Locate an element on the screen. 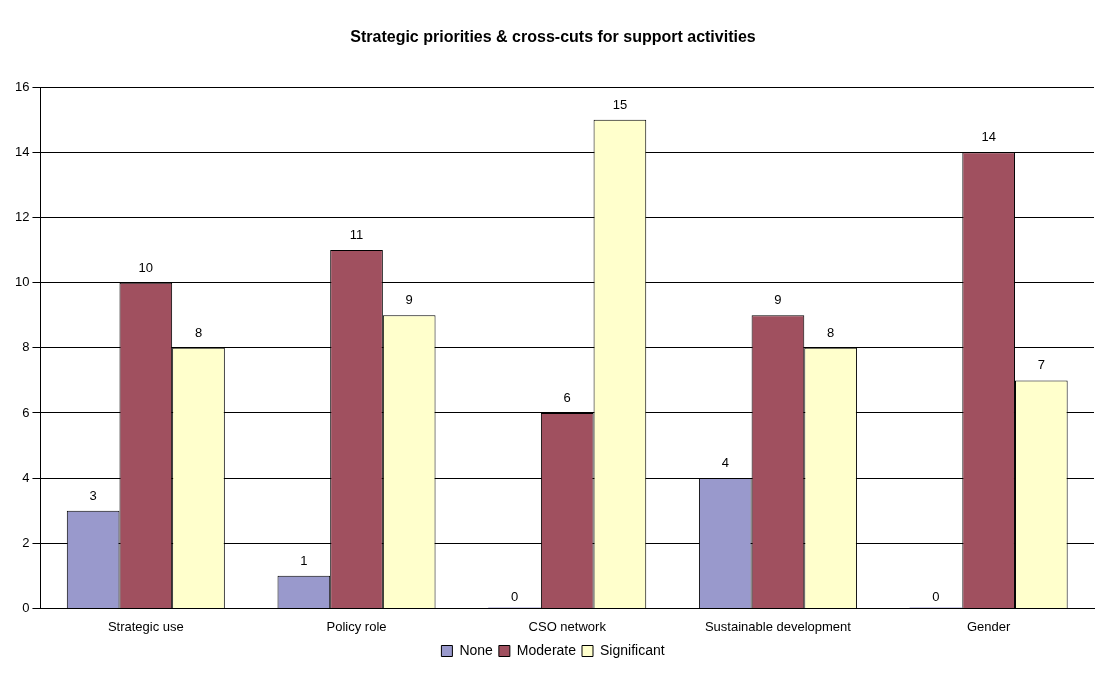 The width and height of the screenshot is (1112, 680). chart-title: Strategic priorities & cross-cuts for support activities is located at coordinates (553, 37).